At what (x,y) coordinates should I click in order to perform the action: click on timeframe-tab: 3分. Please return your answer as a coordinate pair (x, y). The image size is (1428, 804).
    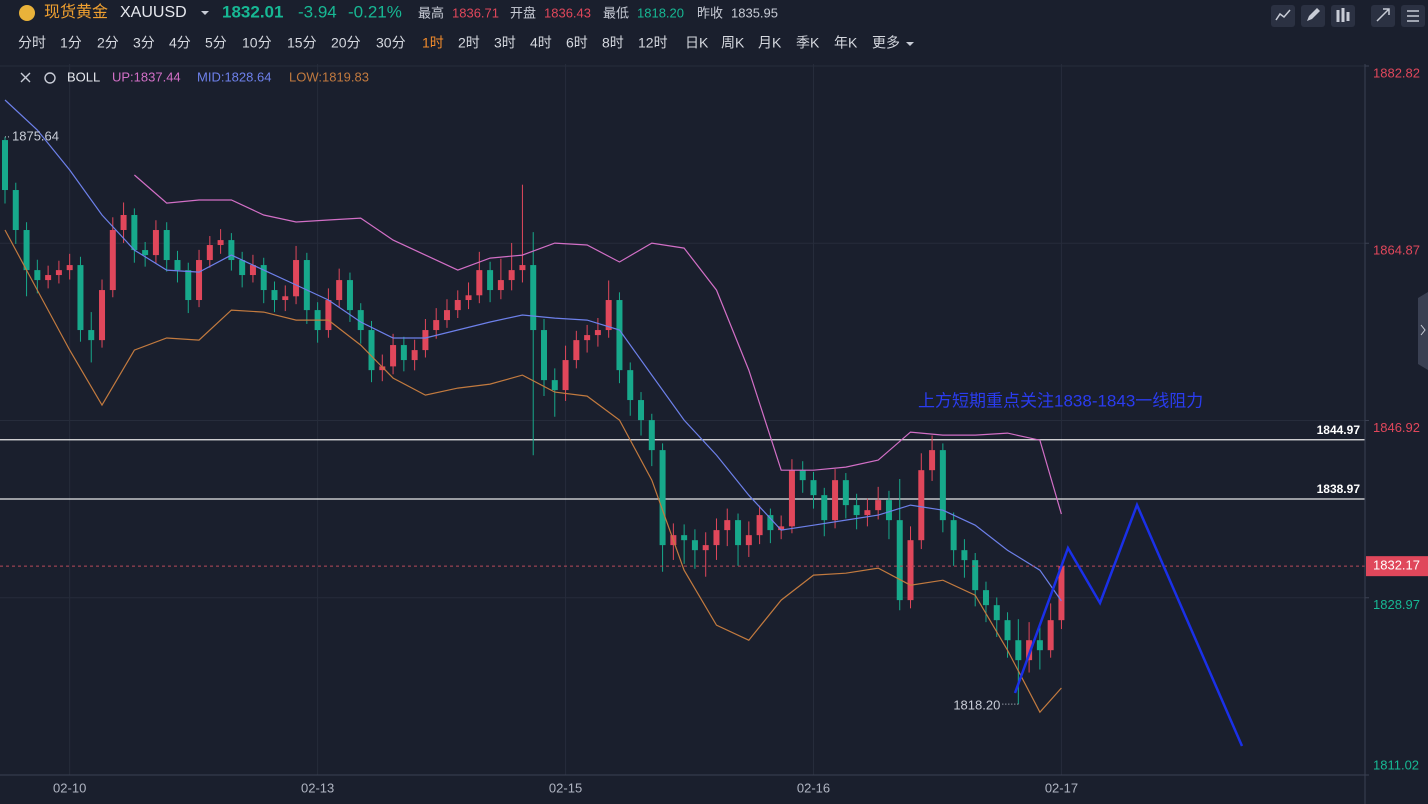
    Looking at the image, I should click on (144, 43).